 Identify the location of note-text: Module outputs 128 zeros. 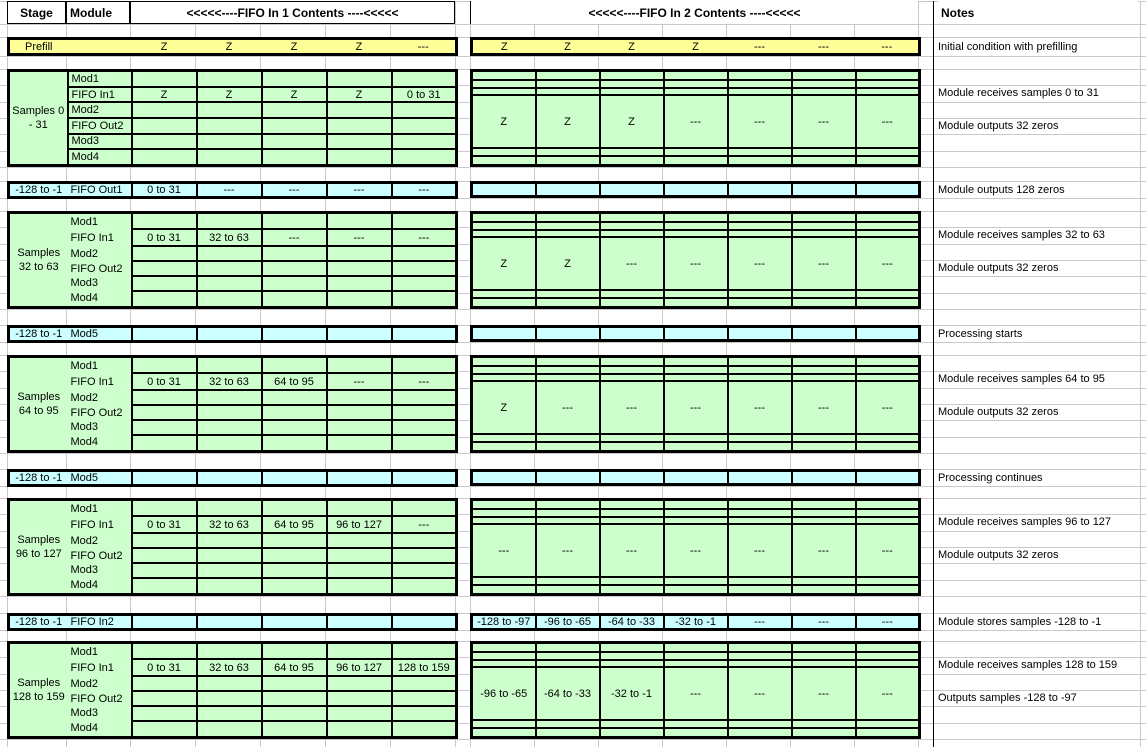
(1001, 189).